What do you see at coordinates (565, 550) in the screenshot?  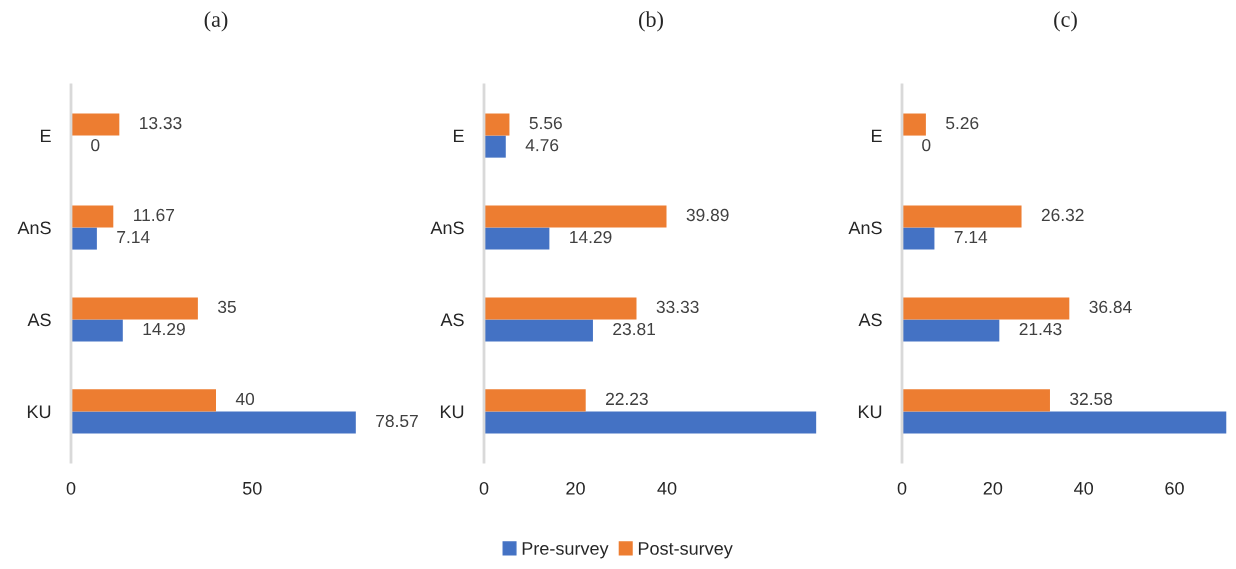 I see `legend-label: Pre-survey` at bounding box center [565, 550].